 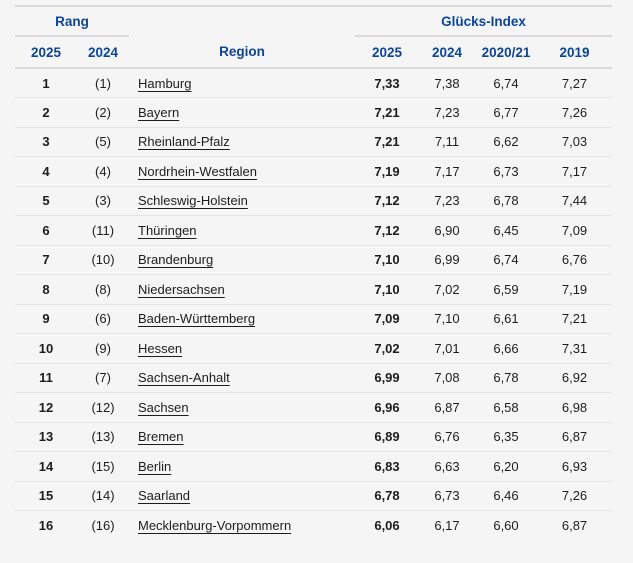 What do you see at coordinates (574, 437) in the screenshot?
I see `gi-2019-cell: 6,87` at bounding box center [574, 437].